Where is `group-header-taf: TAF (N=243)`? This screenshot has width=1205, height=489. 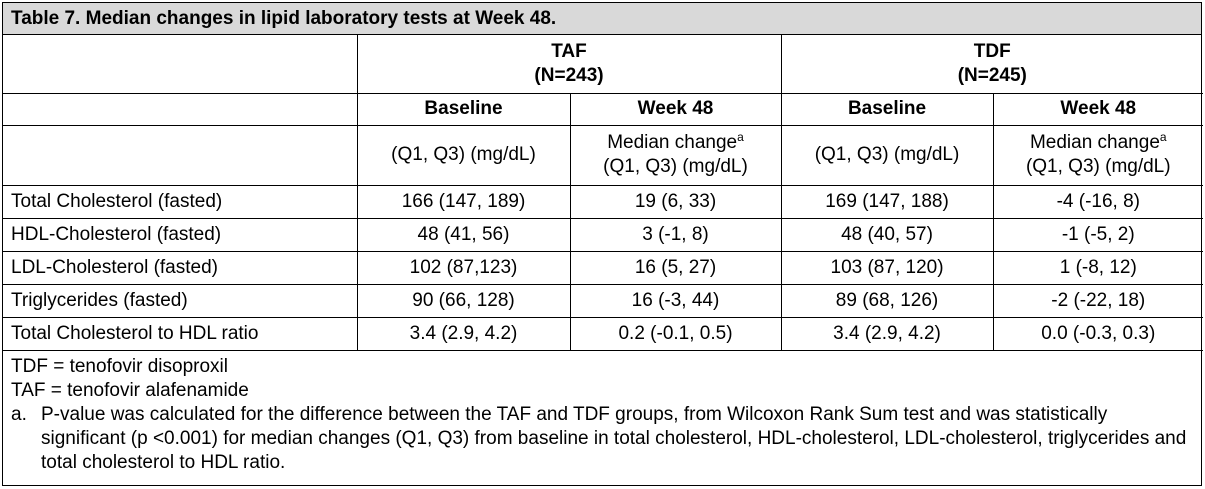
group-header-taf: TAF (N=243) is located at coordinates (569, 64).